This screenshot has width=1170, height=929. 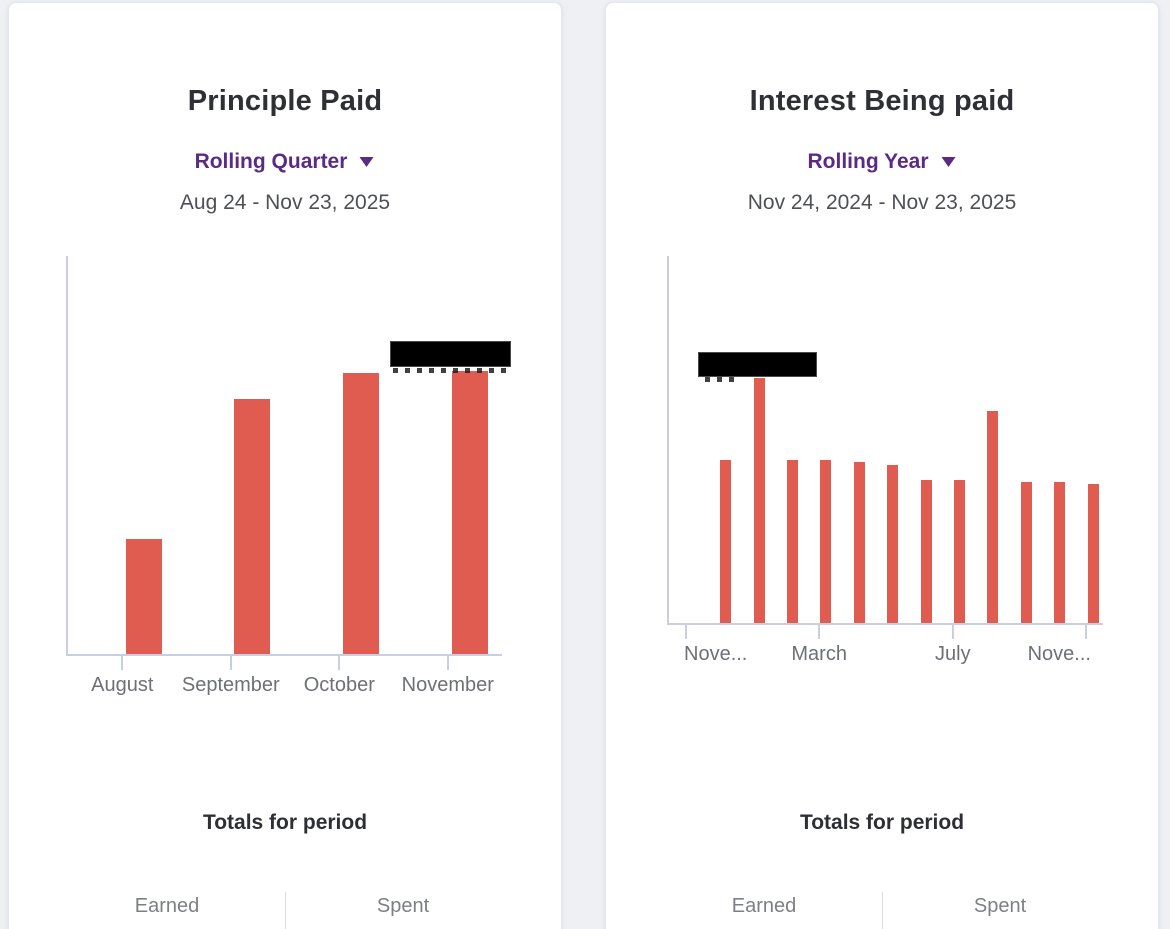 I want to click on bar-october, so click(x=361, y=513).